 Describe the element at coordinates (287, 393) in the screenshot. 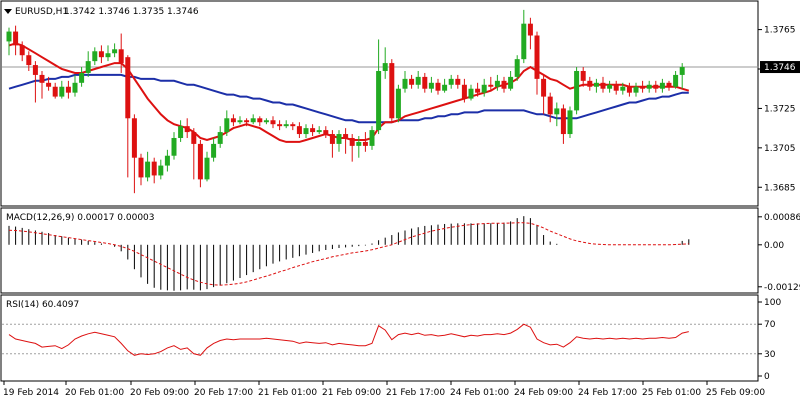

I see `time-tick-label: 21 Feb 01:00` at that location.